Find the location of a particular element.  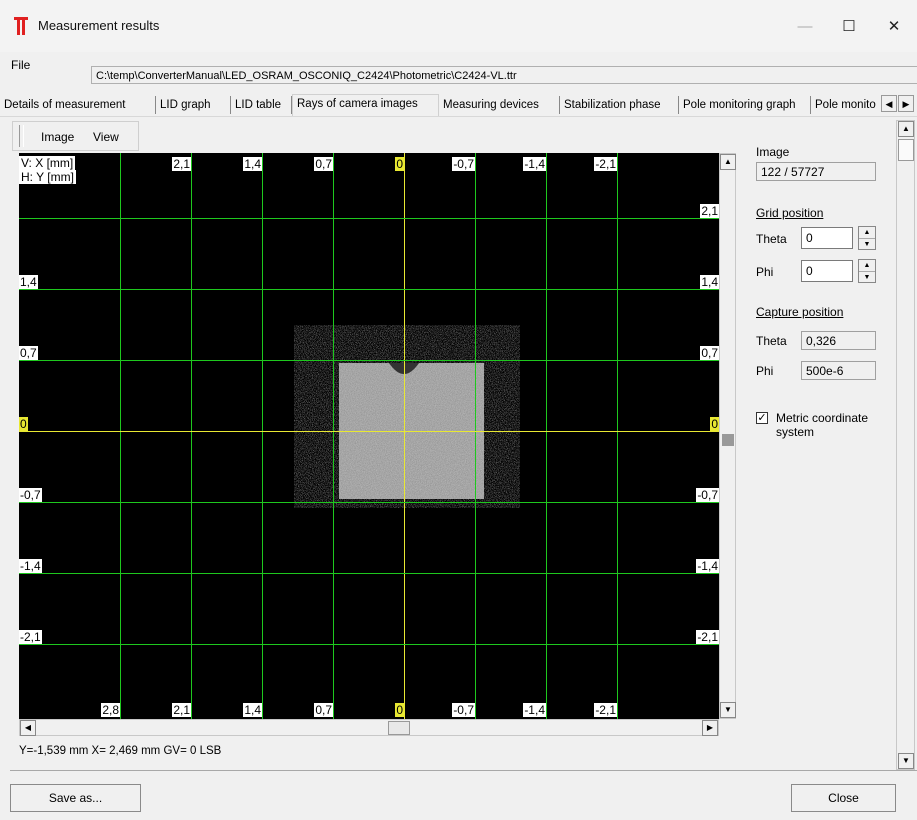

tick-label-right: 0 is located at coordinates (714, 424).